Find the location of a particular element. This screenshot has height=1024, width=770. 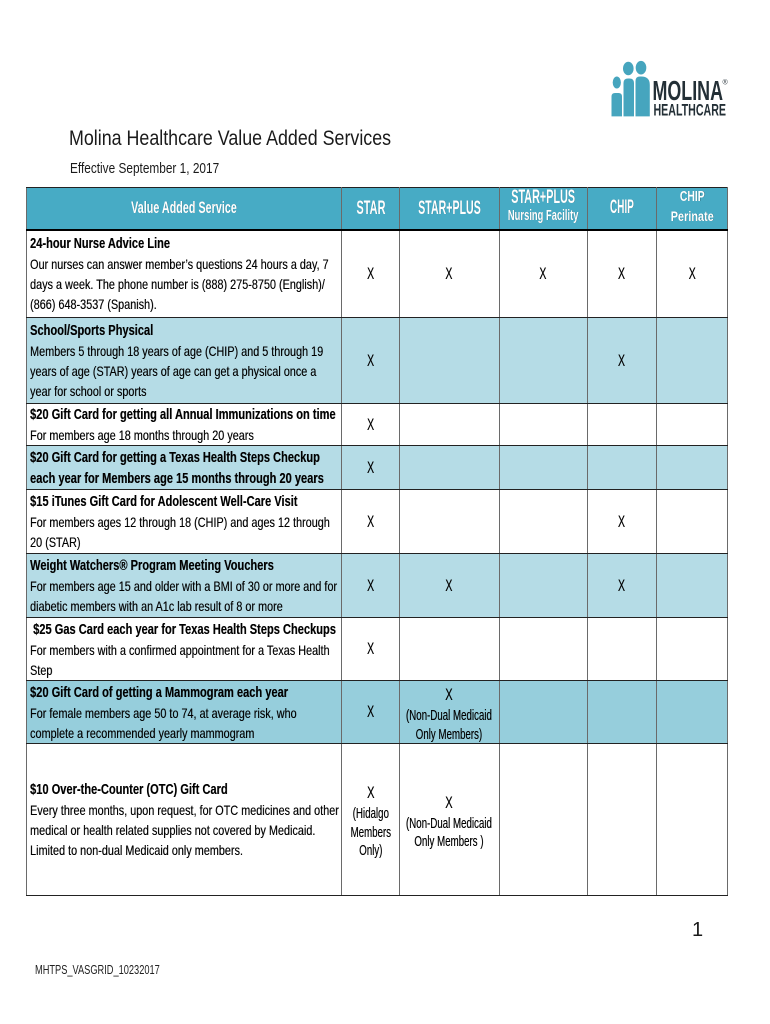

svg-text: HEALTHCARE is located at coordinates (690, 111).